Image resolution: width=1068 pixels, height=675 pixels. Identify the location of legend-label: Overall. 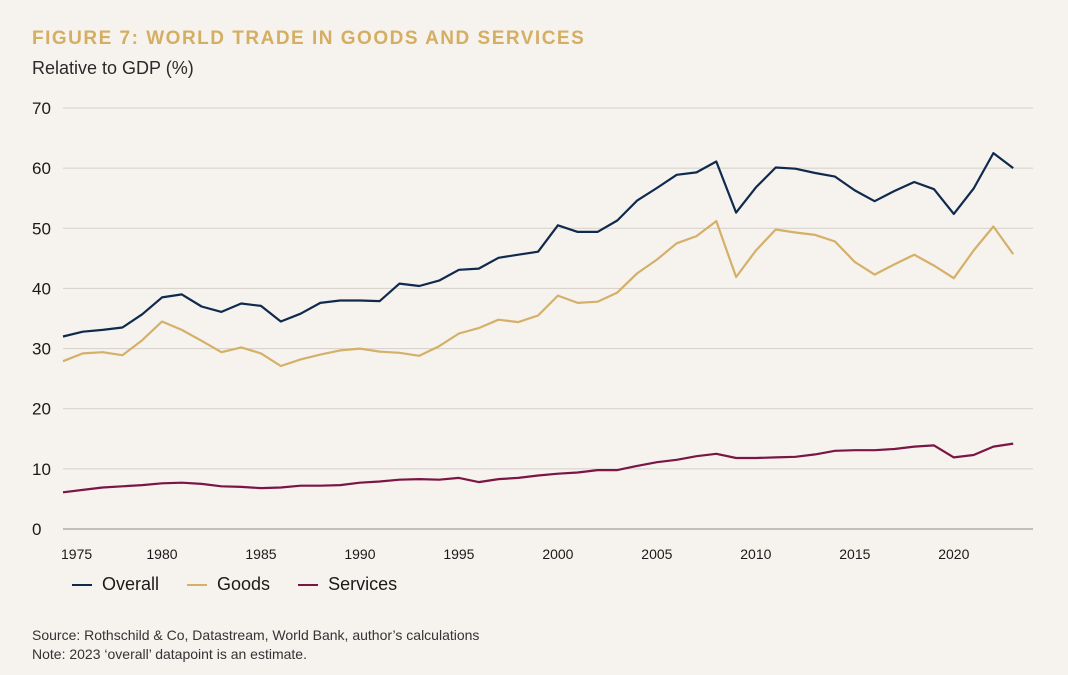
(131, 584).